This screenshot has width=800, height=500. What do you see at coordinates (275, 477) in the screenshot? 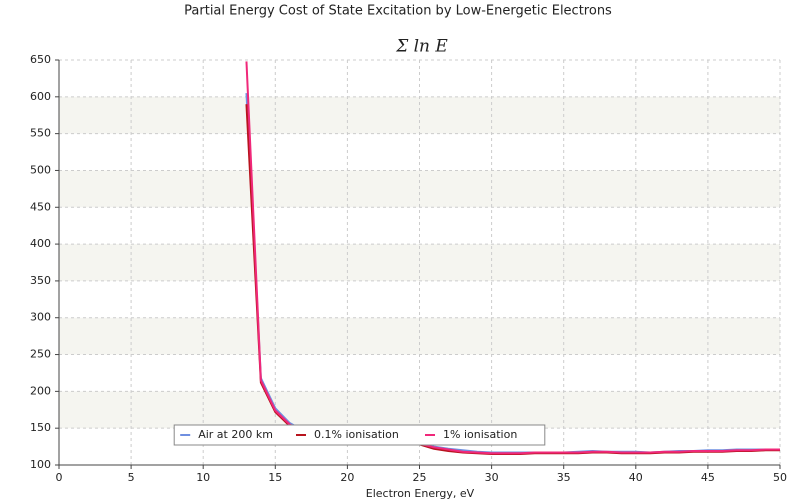
I see `x-tick-label: 15` at bounding box center [275, 477].